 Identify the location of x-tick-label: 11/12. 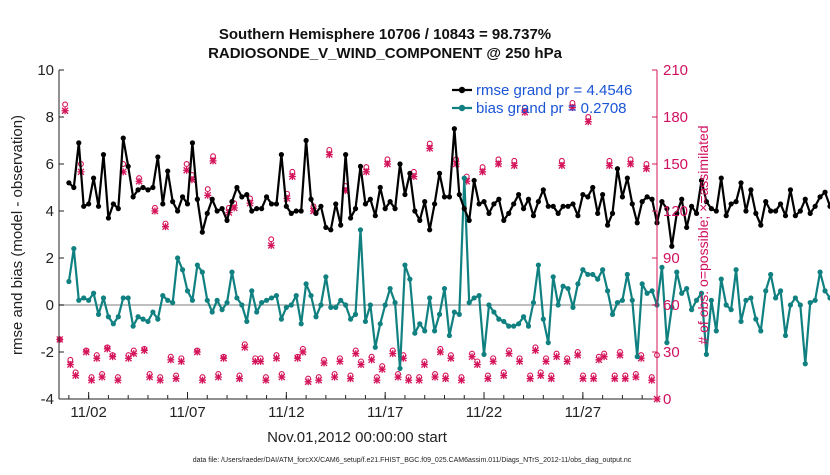
(286, 412).